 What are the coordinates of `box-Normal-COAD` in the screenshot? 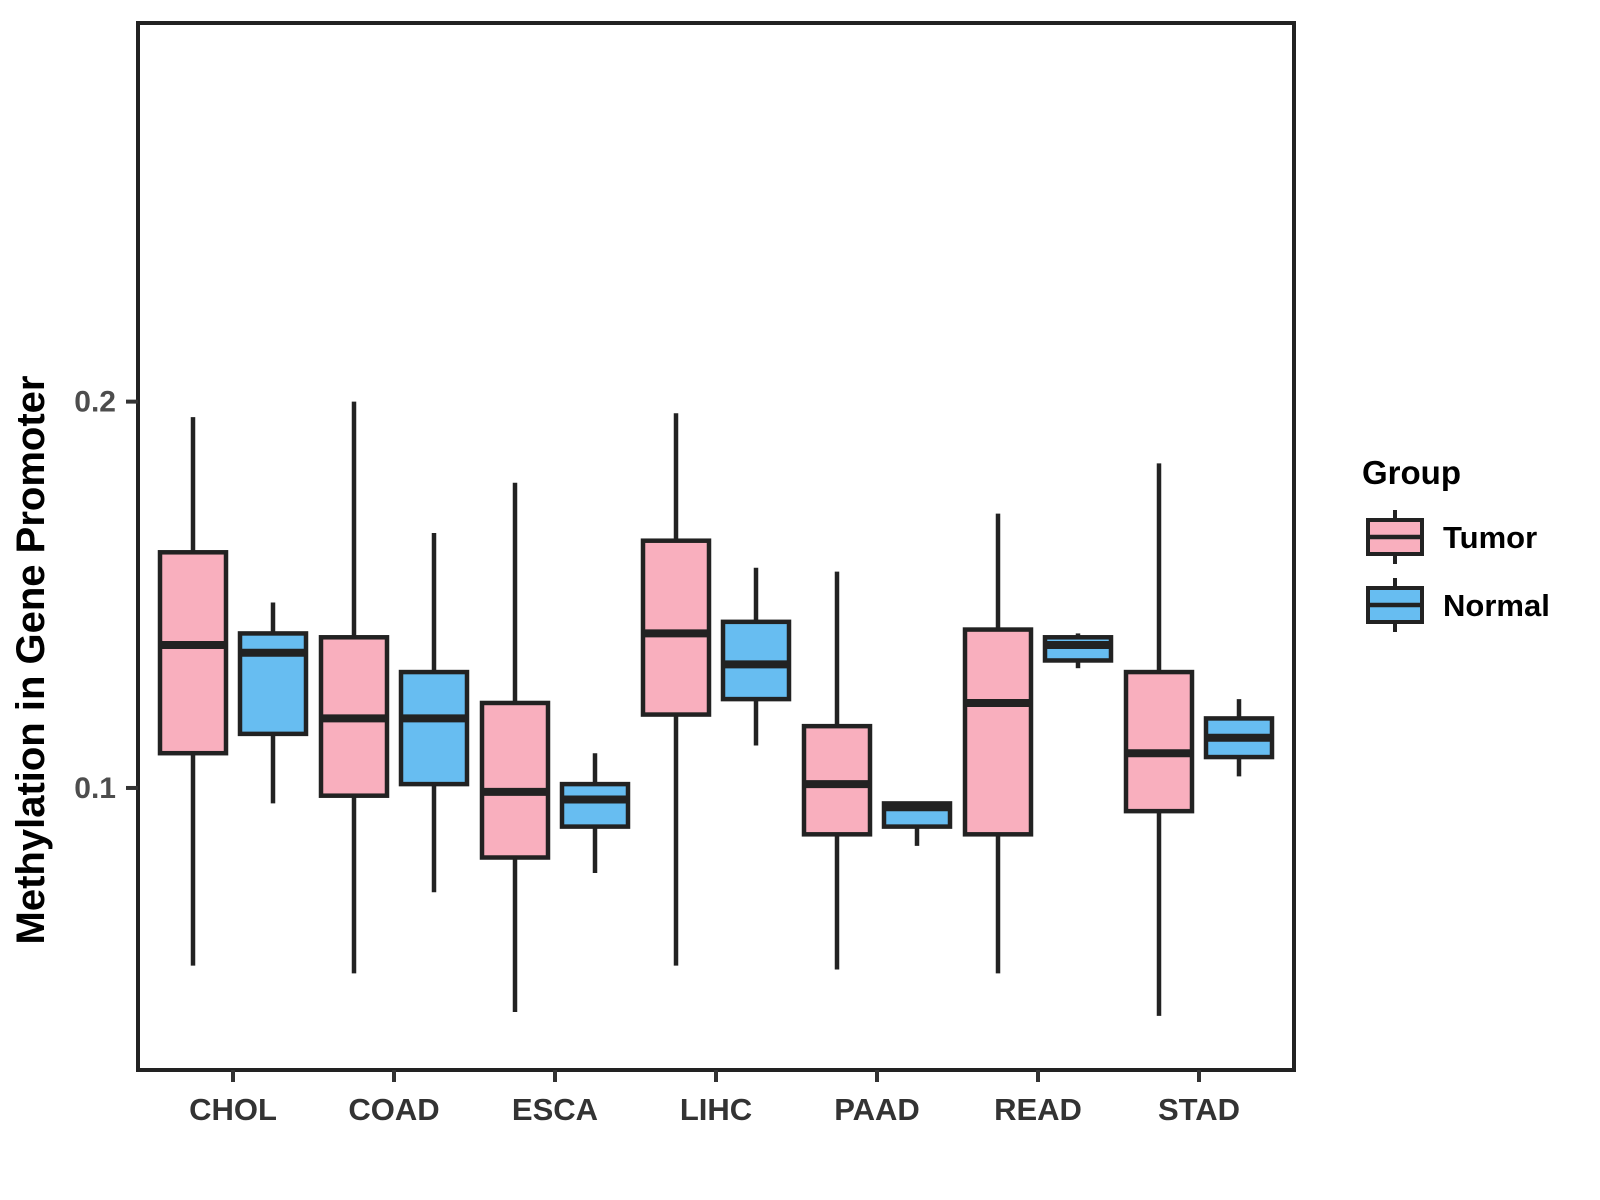 It's located at (434, 728).